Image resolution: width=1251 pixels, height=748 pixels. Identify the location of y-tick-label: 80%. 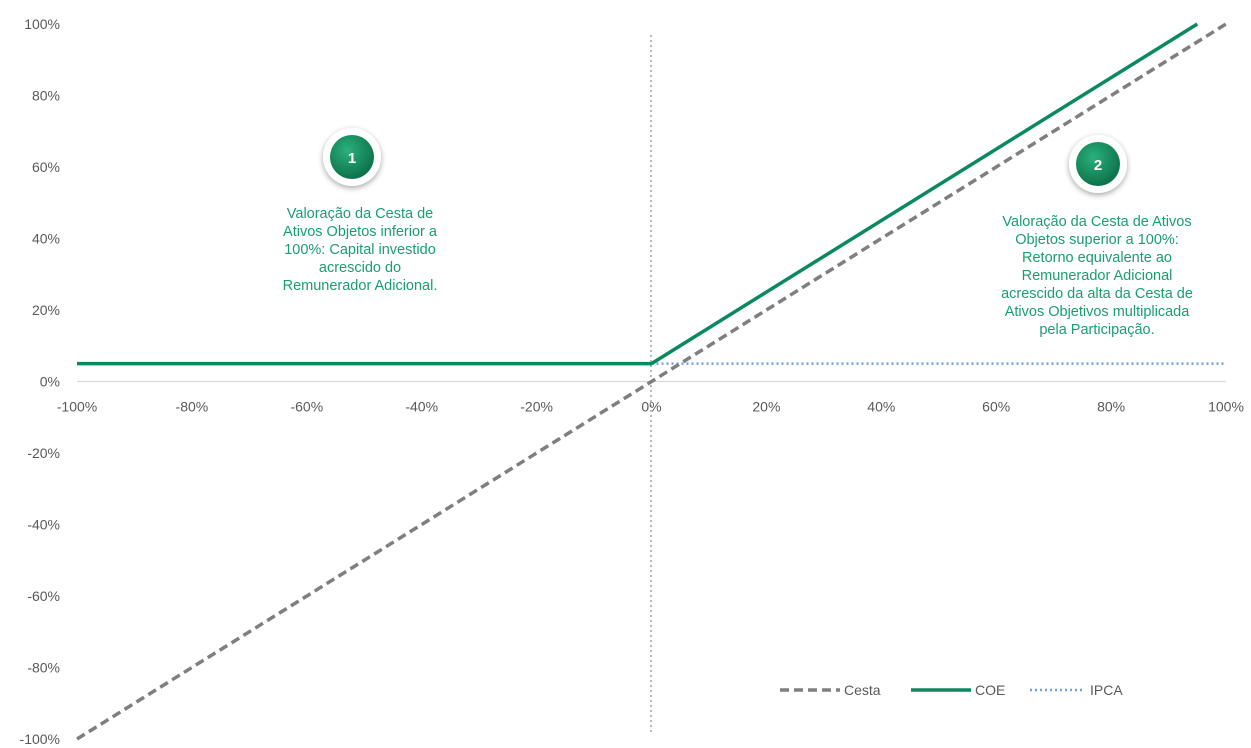
(46, 96).